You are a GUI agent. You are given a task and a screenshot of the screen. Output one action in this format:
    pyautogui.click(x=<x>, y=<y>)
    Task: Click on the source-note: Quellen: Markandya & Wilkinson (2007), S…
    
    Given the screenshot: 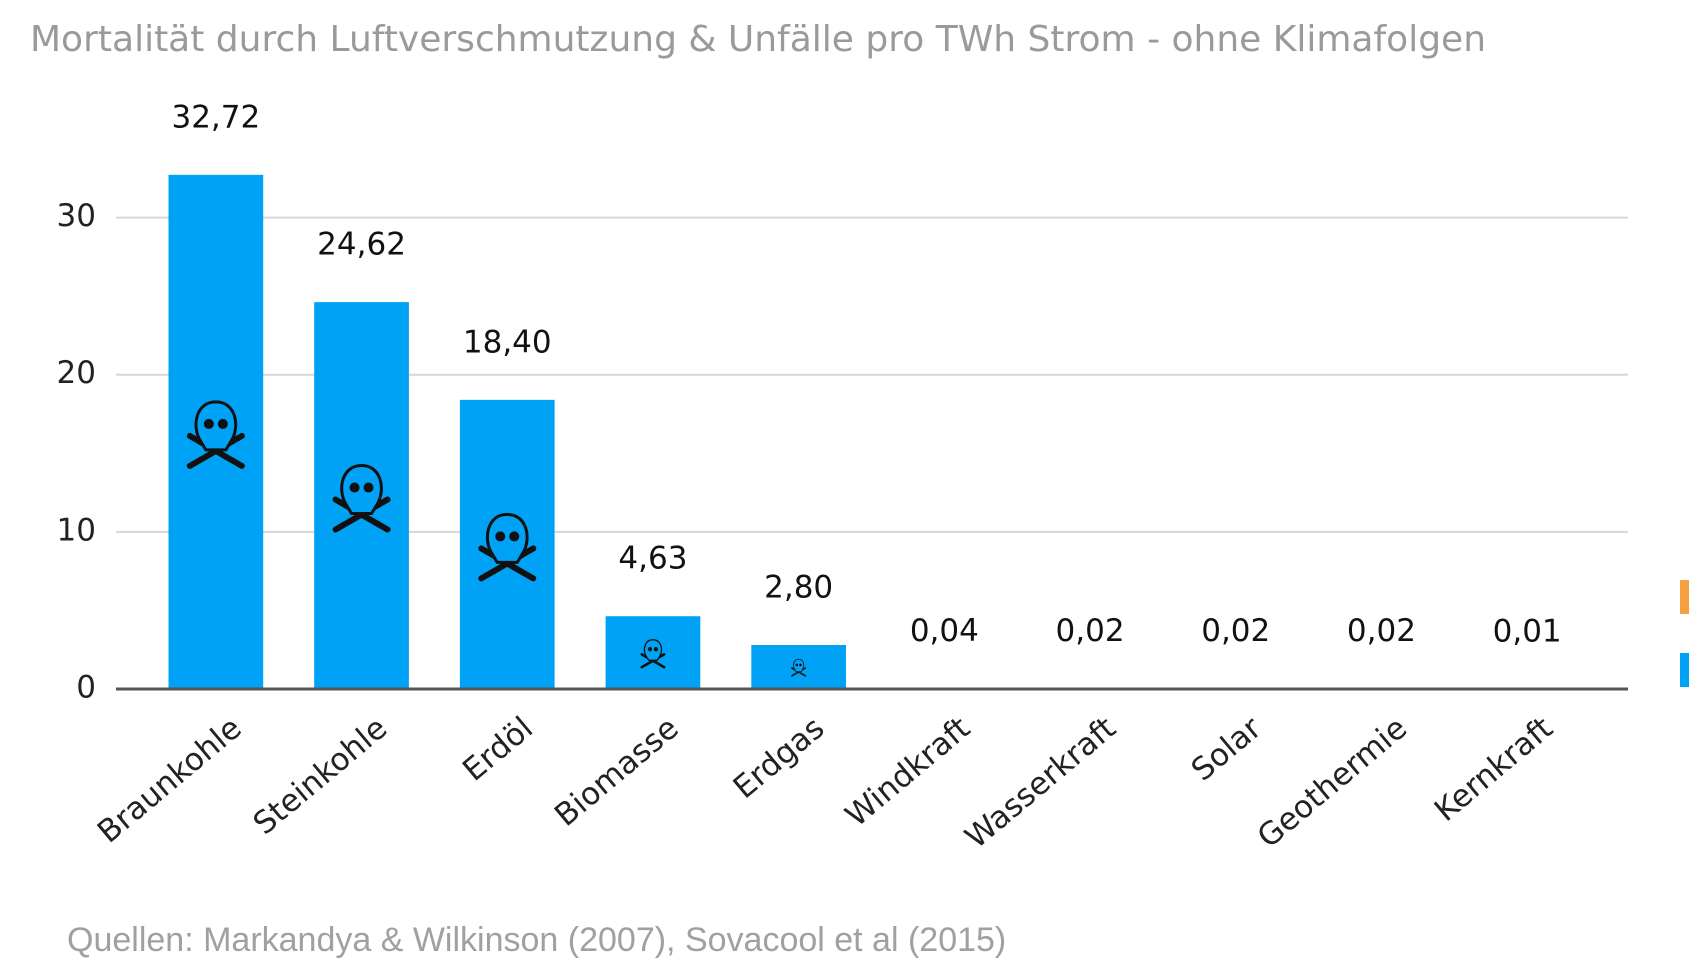 What is the action you would take?
    pyautogui.click(x=536, y=940)
    